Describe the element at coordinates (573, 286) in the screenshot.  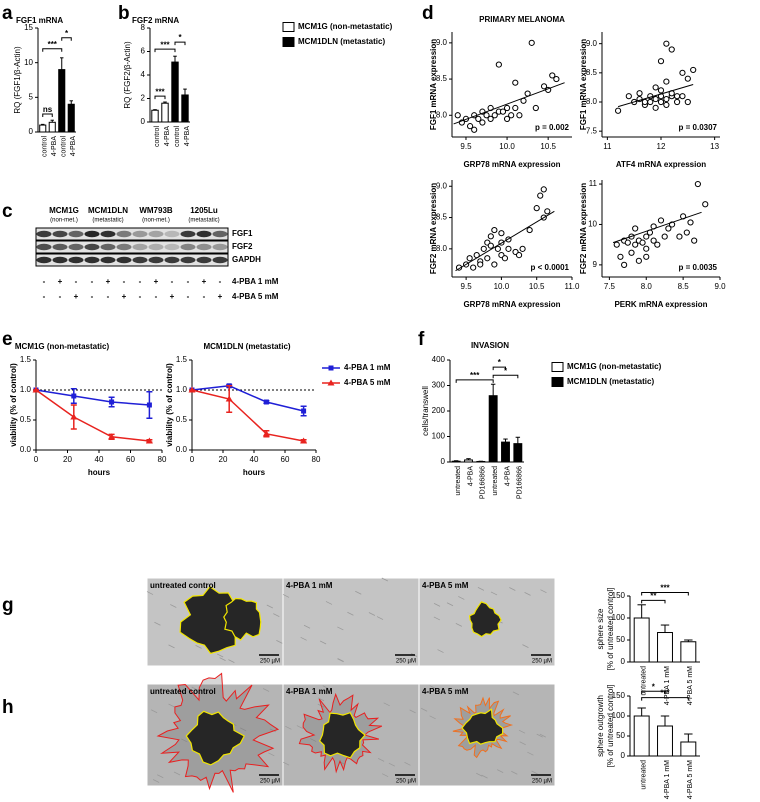
I see `x-tick-label: 11.0` at that location.